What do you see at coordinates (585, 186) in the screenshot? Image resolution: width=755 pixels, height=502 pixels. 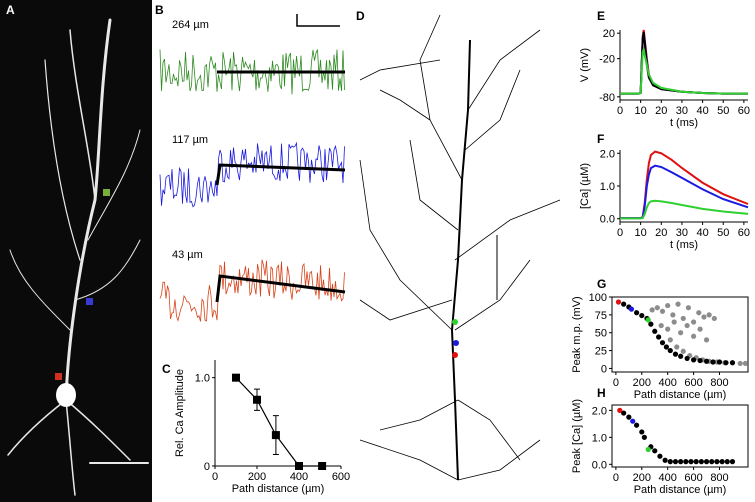 I see `y-axis-label: [Ca] (µM)` at bounding box center [585, 186].